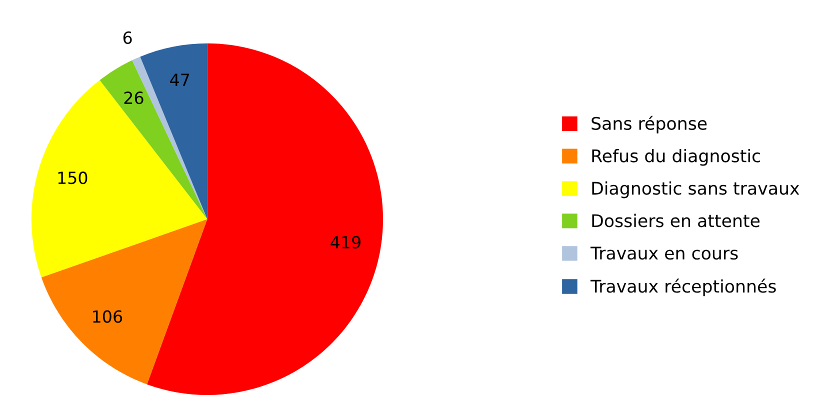  I want to click on data-label: 47, so click(180, 80).